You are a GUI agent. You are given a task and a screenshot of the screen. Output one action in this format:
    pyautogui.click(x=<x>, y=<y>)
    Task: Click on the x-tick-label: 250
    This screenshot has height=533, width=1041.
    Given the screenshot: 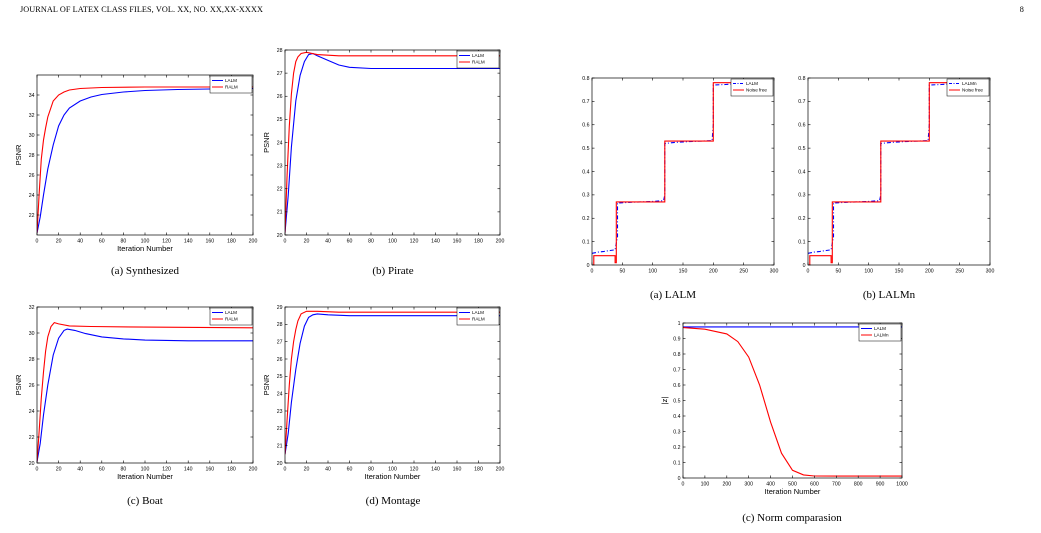 What is the action you would take?
    pyautogui.click(x=743, y=272)
    